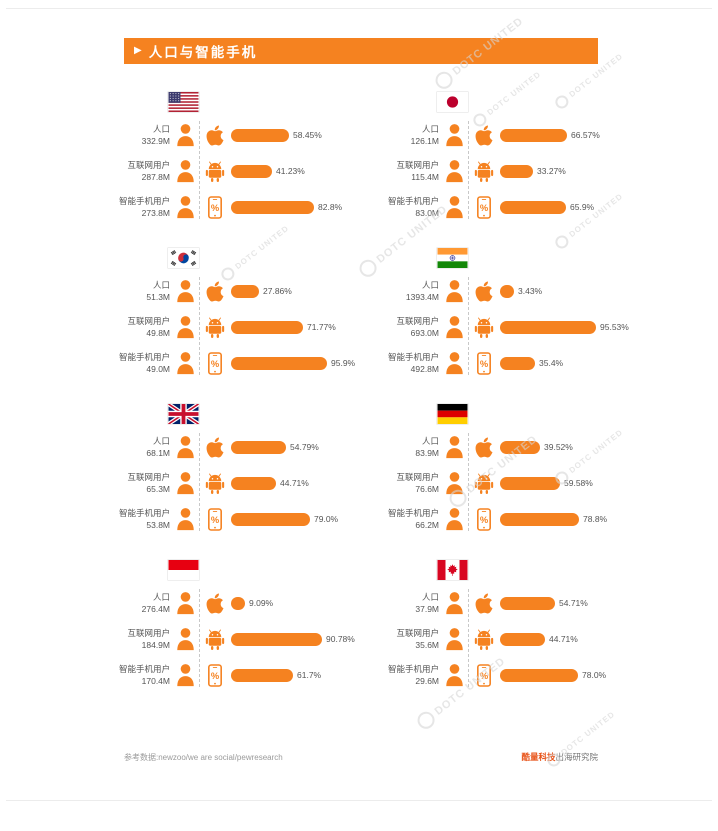  I want to click on stat-row: 互联网用户 35.6M 44.71%, so click(508, 639).